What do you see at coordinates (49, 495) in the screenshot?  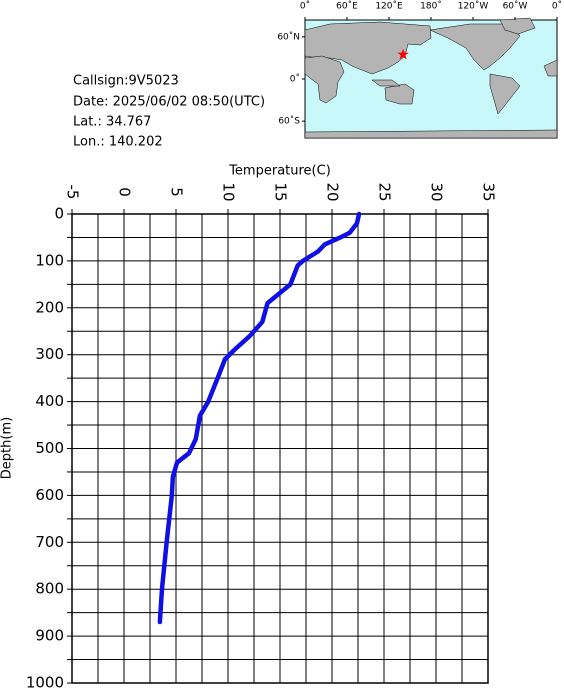 I see `y-tick-label: 600` at bounding box center [49, 495].